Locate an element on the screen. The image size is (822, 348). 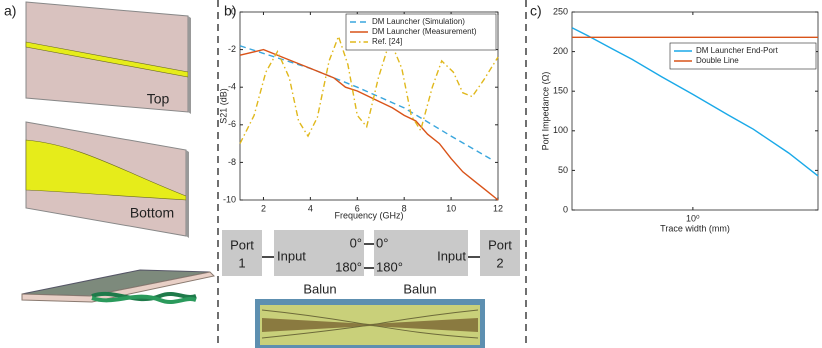
y-tick-label: -8 is located at coordinates (232, 162).